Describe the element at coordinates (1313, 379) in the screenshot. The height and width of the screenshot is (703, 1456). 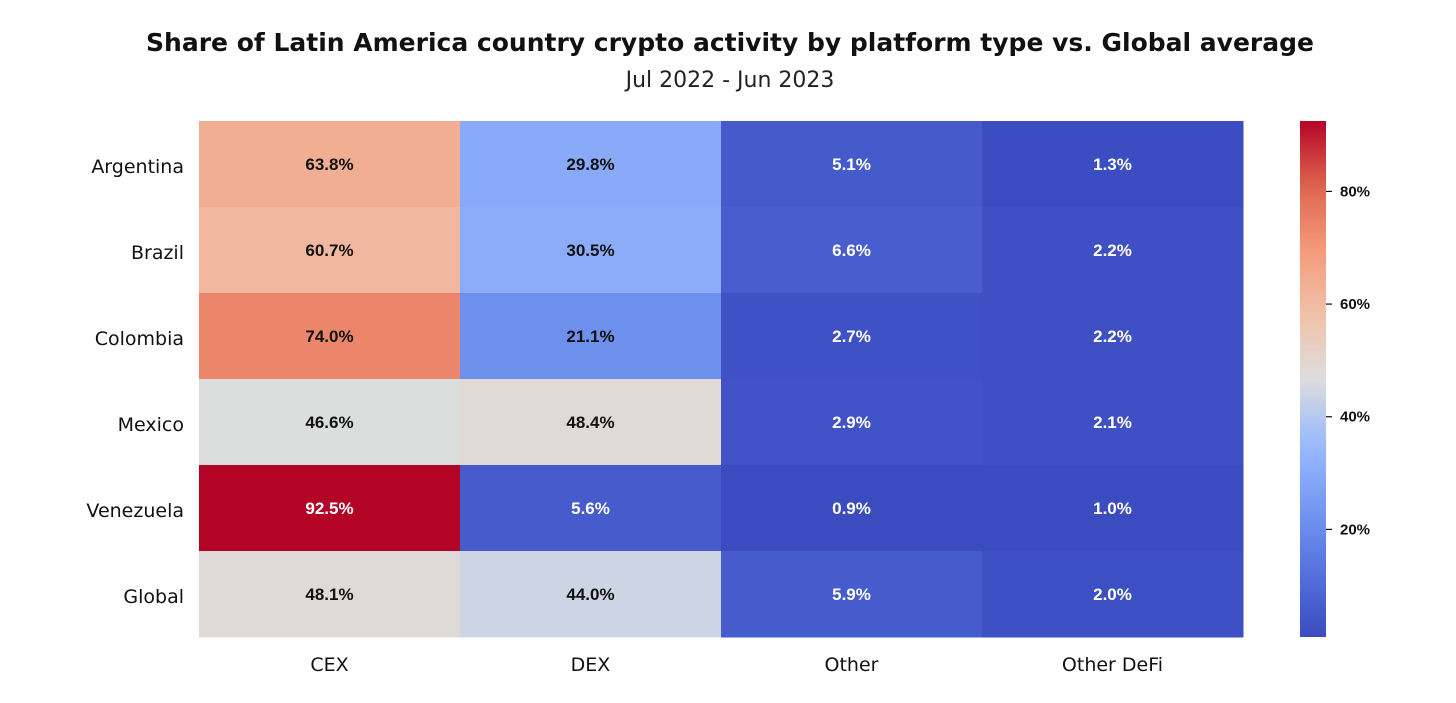
I see `colorbar-gradient` at that location.